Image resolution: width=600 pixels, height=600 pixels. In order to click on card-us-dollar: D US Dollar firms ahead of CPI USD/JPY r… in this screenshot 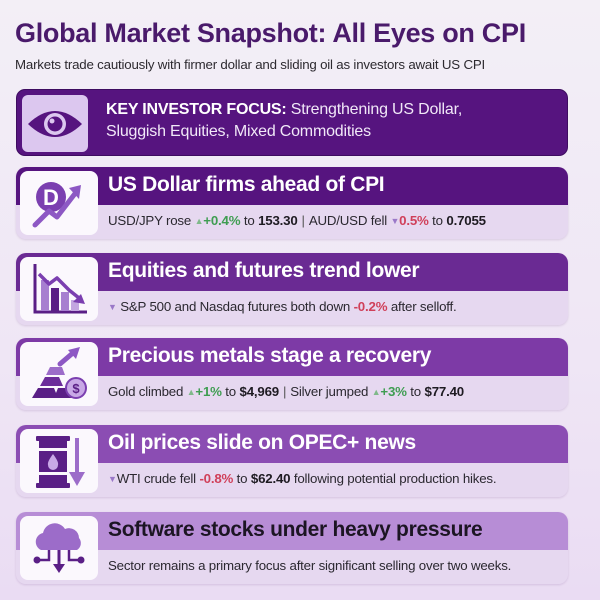, I will do `click(292, 203)`.